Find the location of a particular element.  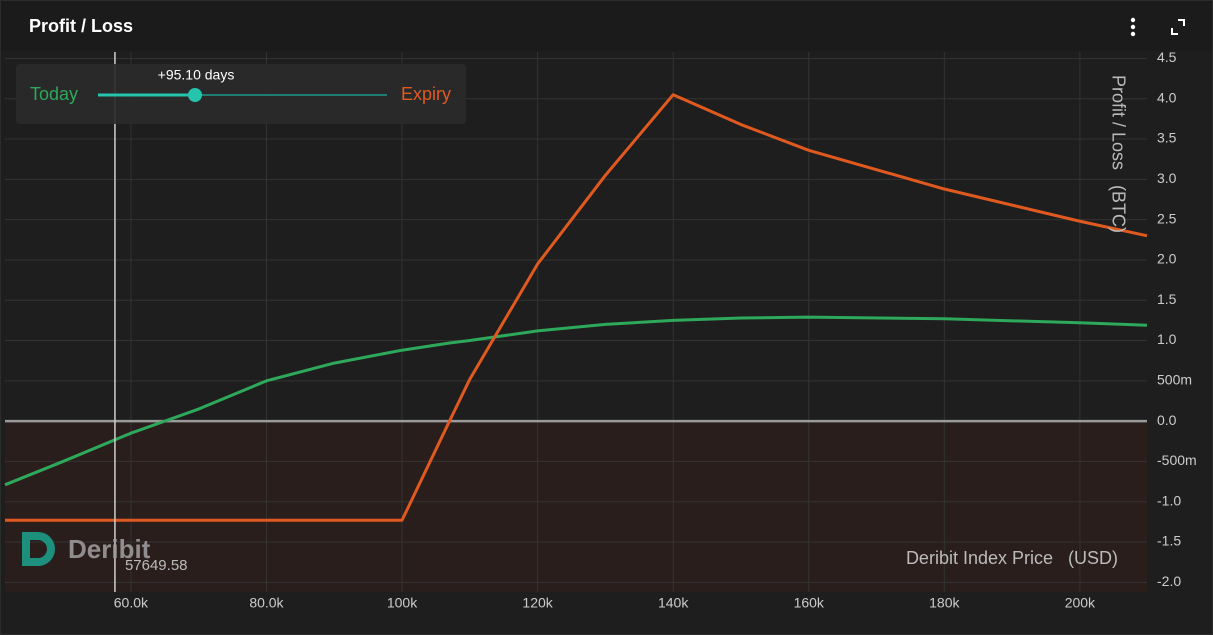

x-tick-label: 120k is located at coordinates (537, 603).